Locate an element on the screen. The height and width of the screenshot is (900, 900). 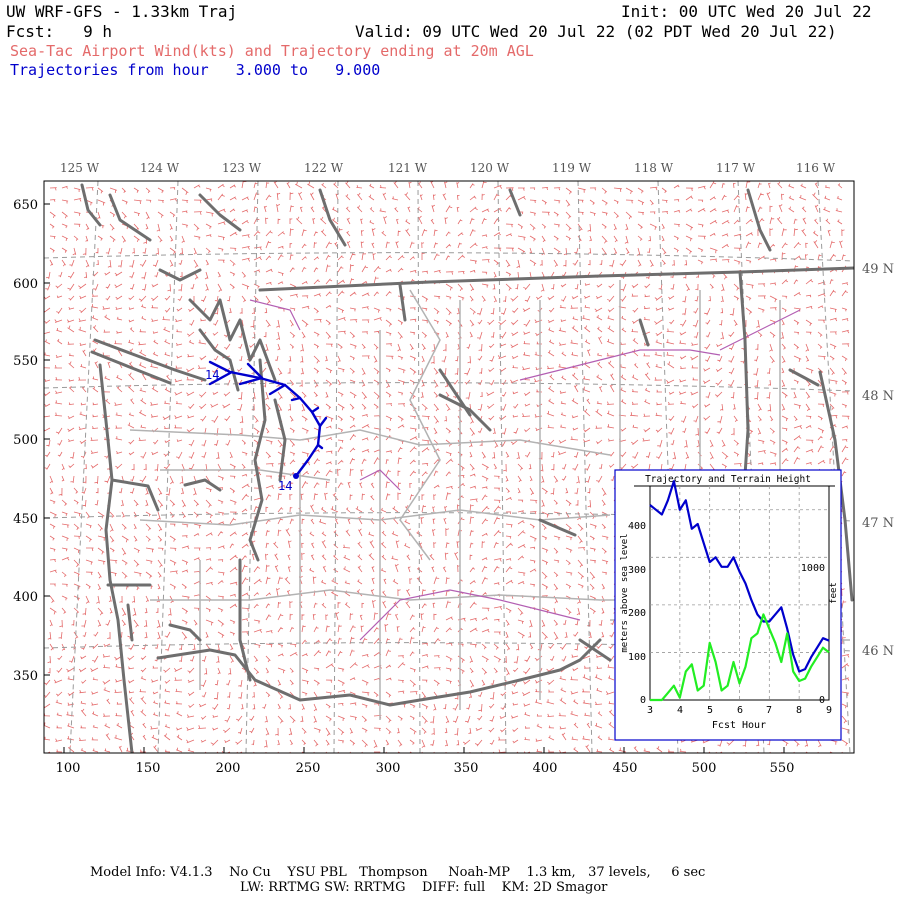
y-tick-label: 550 is located at coordinates (25, 361).